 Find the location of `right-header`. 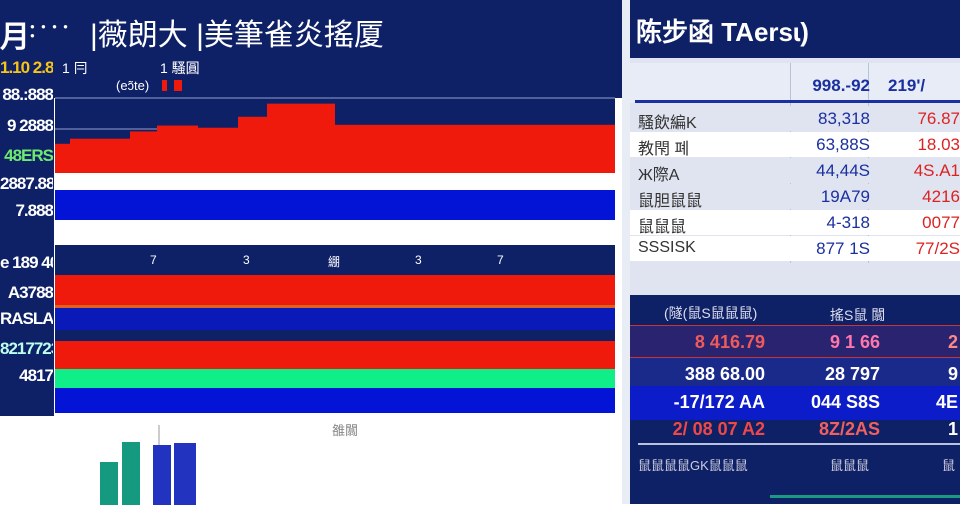

right-header is located at coordinates (795, 30).